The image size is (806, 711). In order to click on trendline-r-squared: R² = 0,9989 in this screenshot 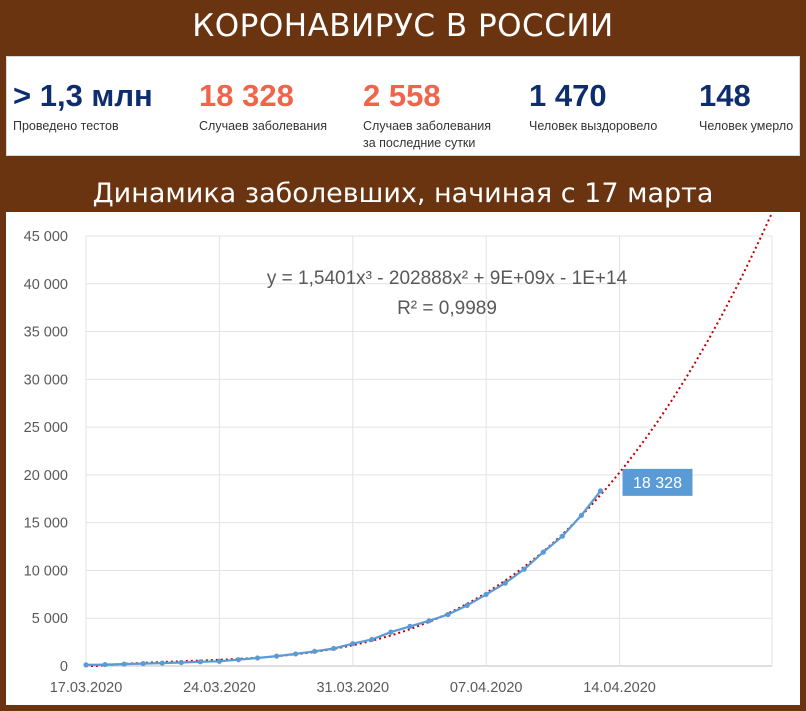, I will do `click(447, 308)`.